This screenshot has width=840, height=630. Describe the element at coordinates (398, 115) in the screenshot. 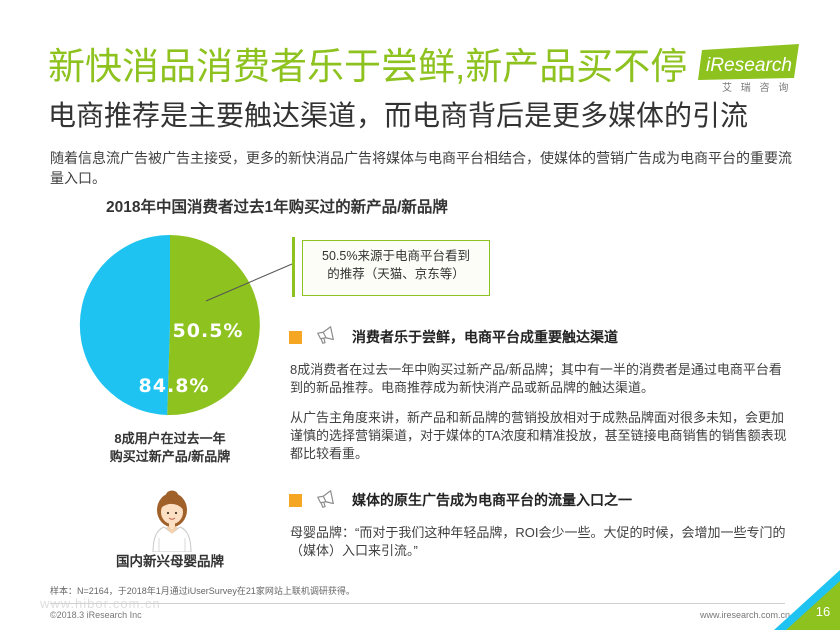

I see `slide-subtitle: 电商推荐是主要触达渠道，而电商背后是更多媒体的引流` at that location.